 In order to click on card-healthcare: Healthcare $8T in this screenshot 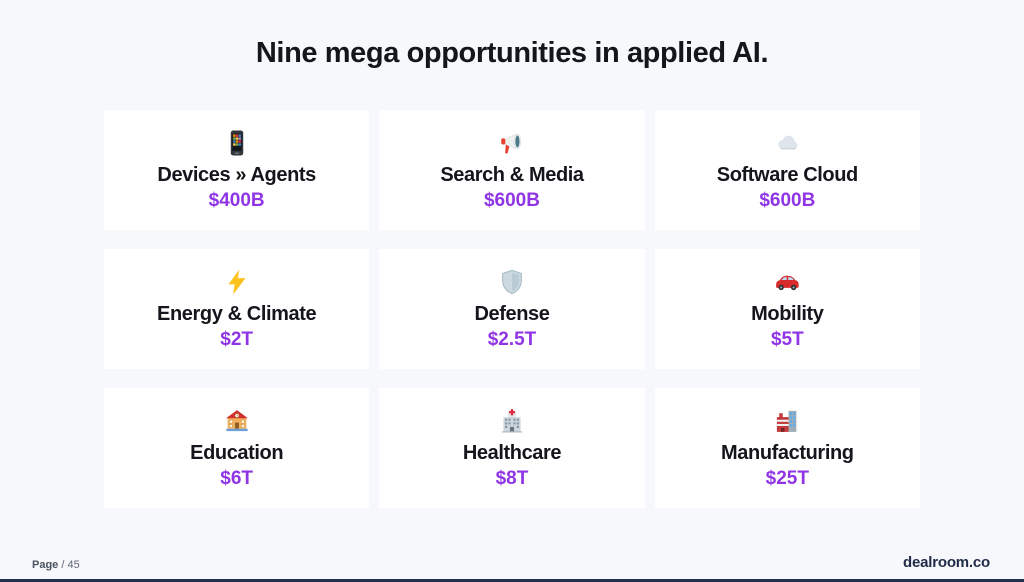, I will do `click(512, 448)`.